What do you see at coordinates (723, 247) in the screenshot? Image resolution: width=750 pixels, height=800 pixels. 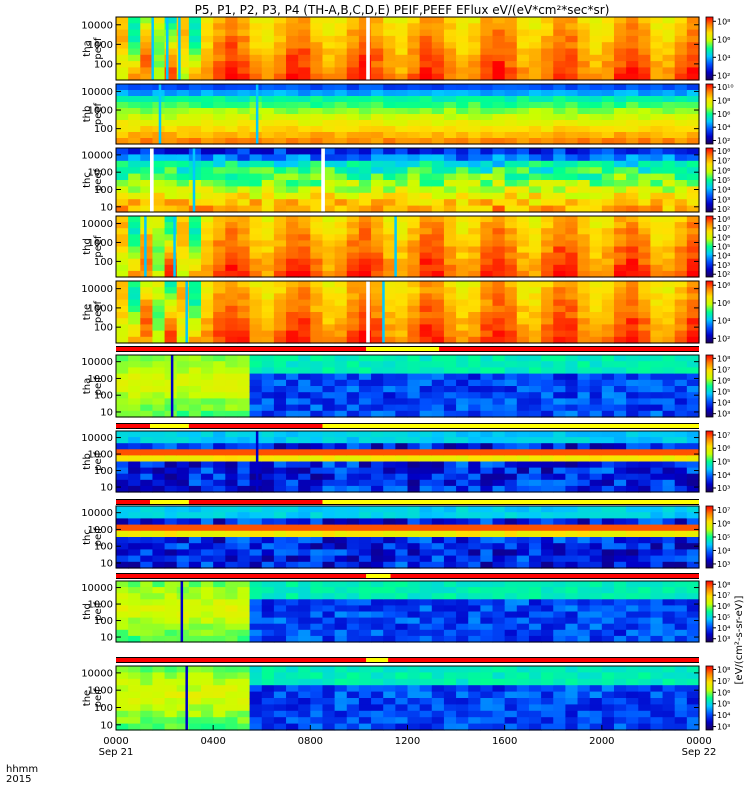 I see `colorbar-tick-label: 10⁵` at bounding box center [723, 247].